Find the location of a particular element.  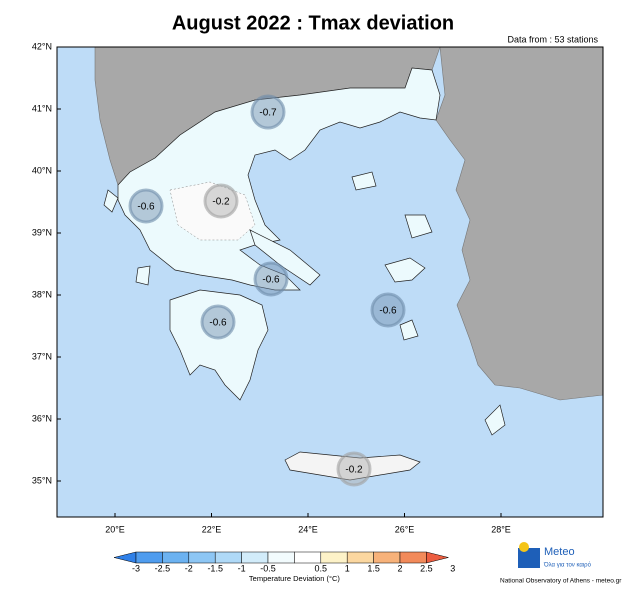

colorbar-tick-label: 1 is located at coordinates (347, 568).